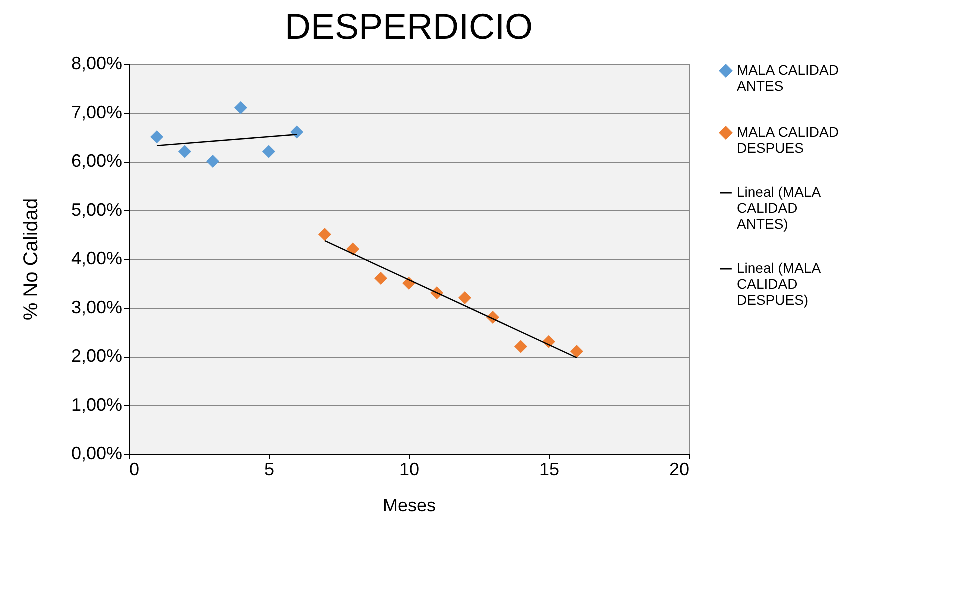 Image resolution: width=965 pixels, height=594 pixels. I want to click on y-axis-title: % No Calidad, so click(31, 259).